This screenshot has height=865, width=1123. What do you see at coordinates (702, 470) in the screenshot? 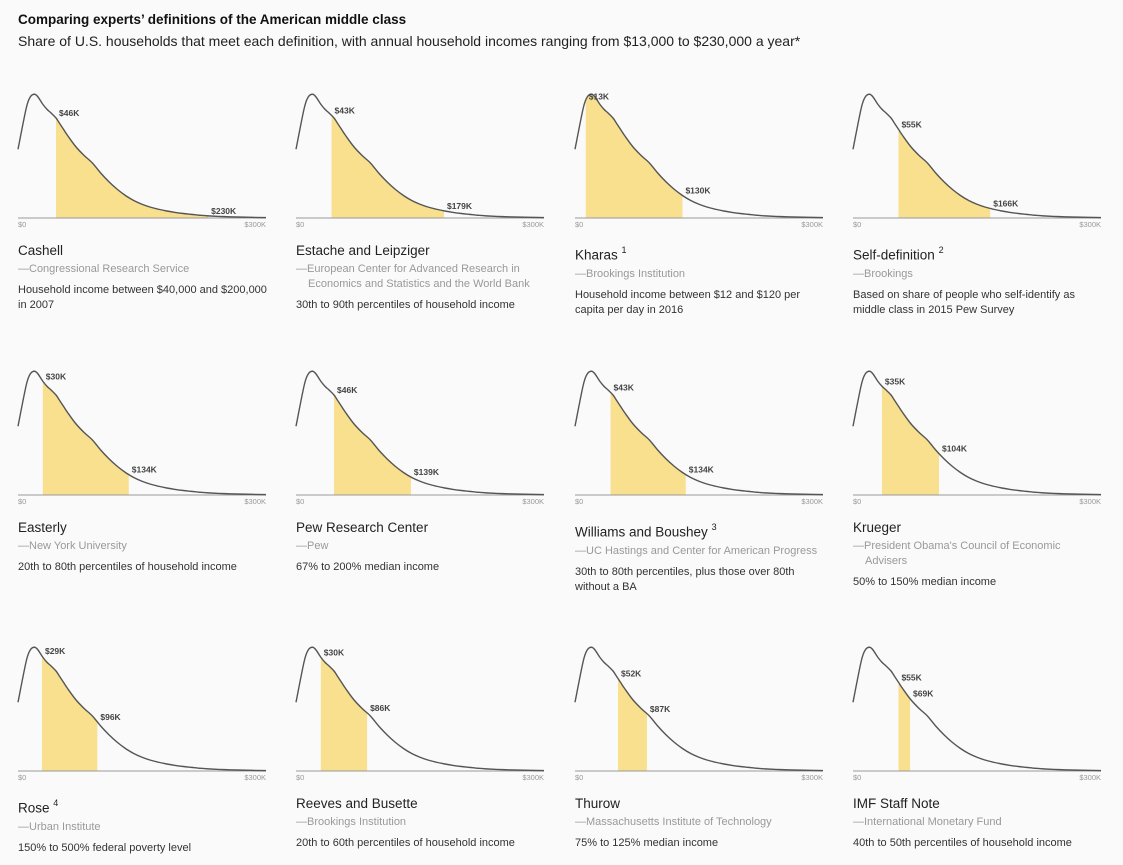
I see `high-threshold-label: $134K` at bounding box center [702, 470].